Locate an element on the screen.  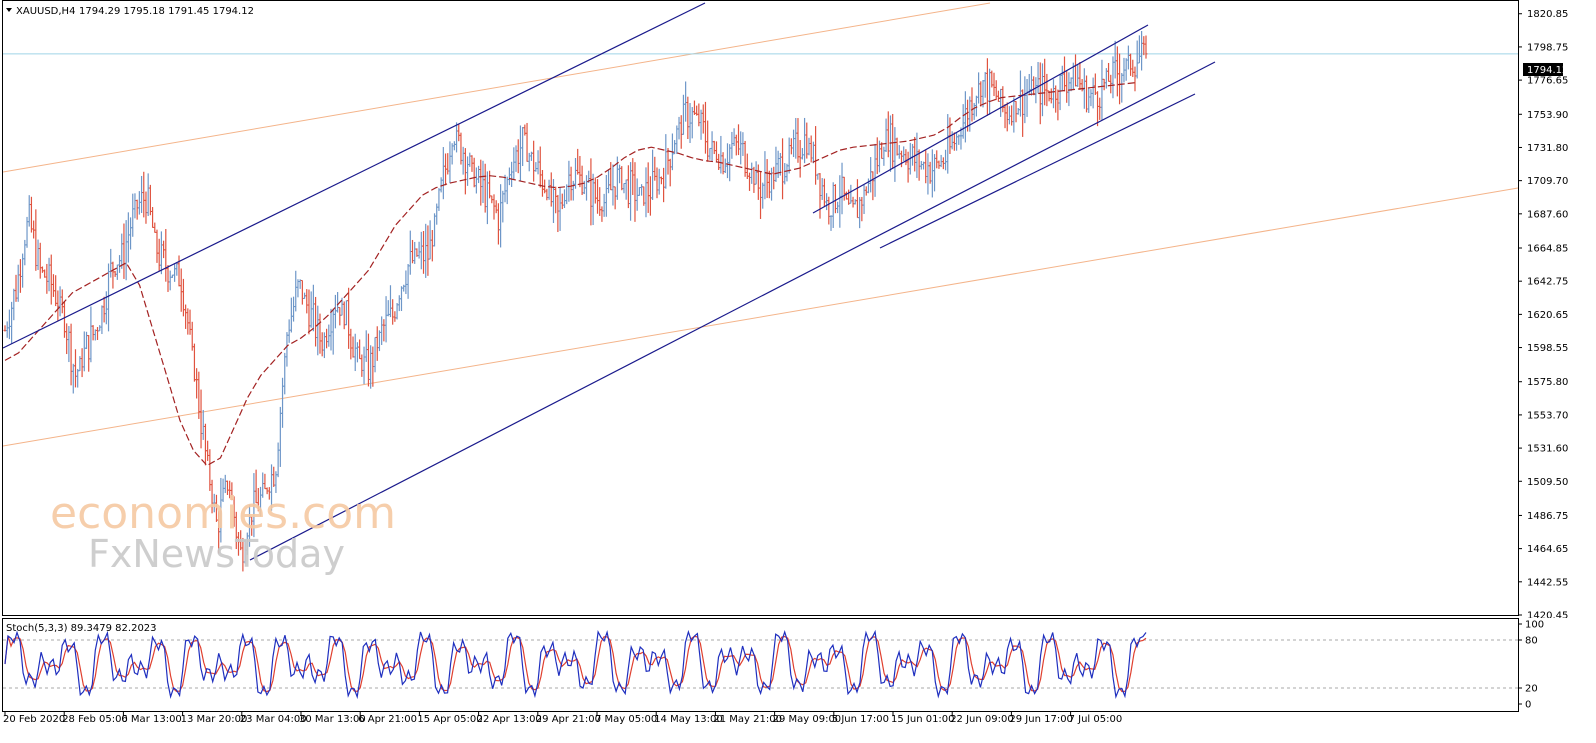
time-tick-label: 28 Feb 05:00 is located at coordinates (95, 719).